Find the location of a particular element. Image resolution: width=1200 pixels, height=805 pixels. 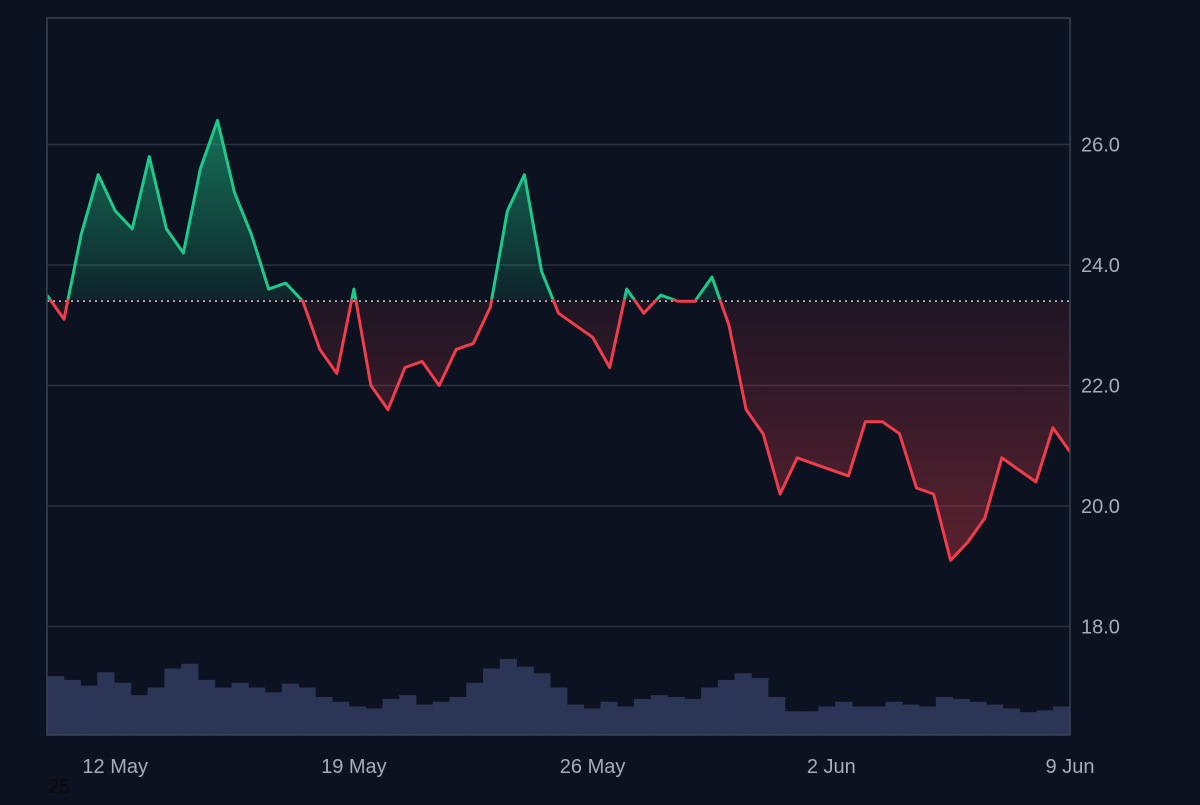

y-tick-label: 26.0 is located at coordinates (1100, 146).